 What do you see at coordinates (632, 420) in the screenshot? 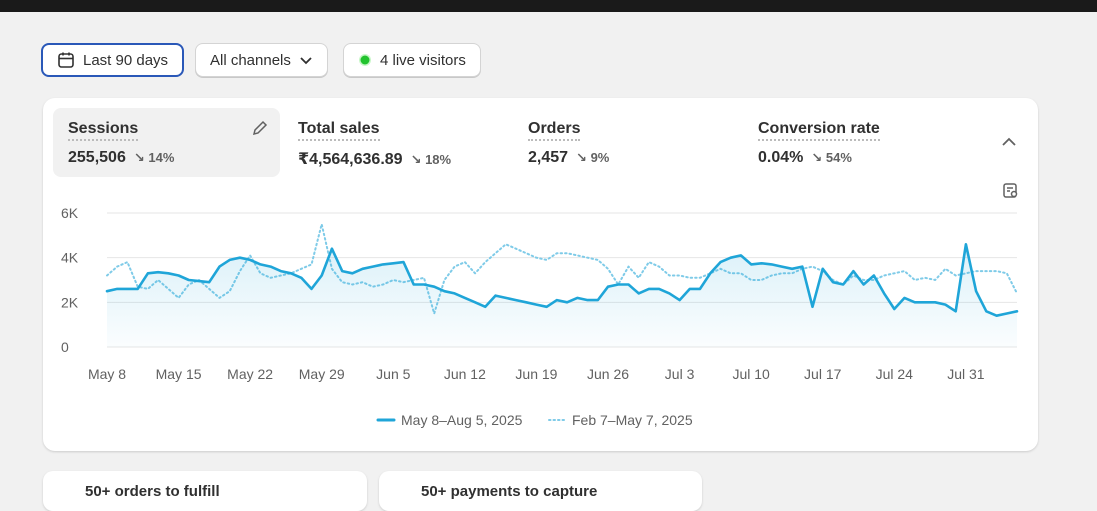
I see `legend-label: Feb 7–May 7, 2025` at bounding box center [632, 420].